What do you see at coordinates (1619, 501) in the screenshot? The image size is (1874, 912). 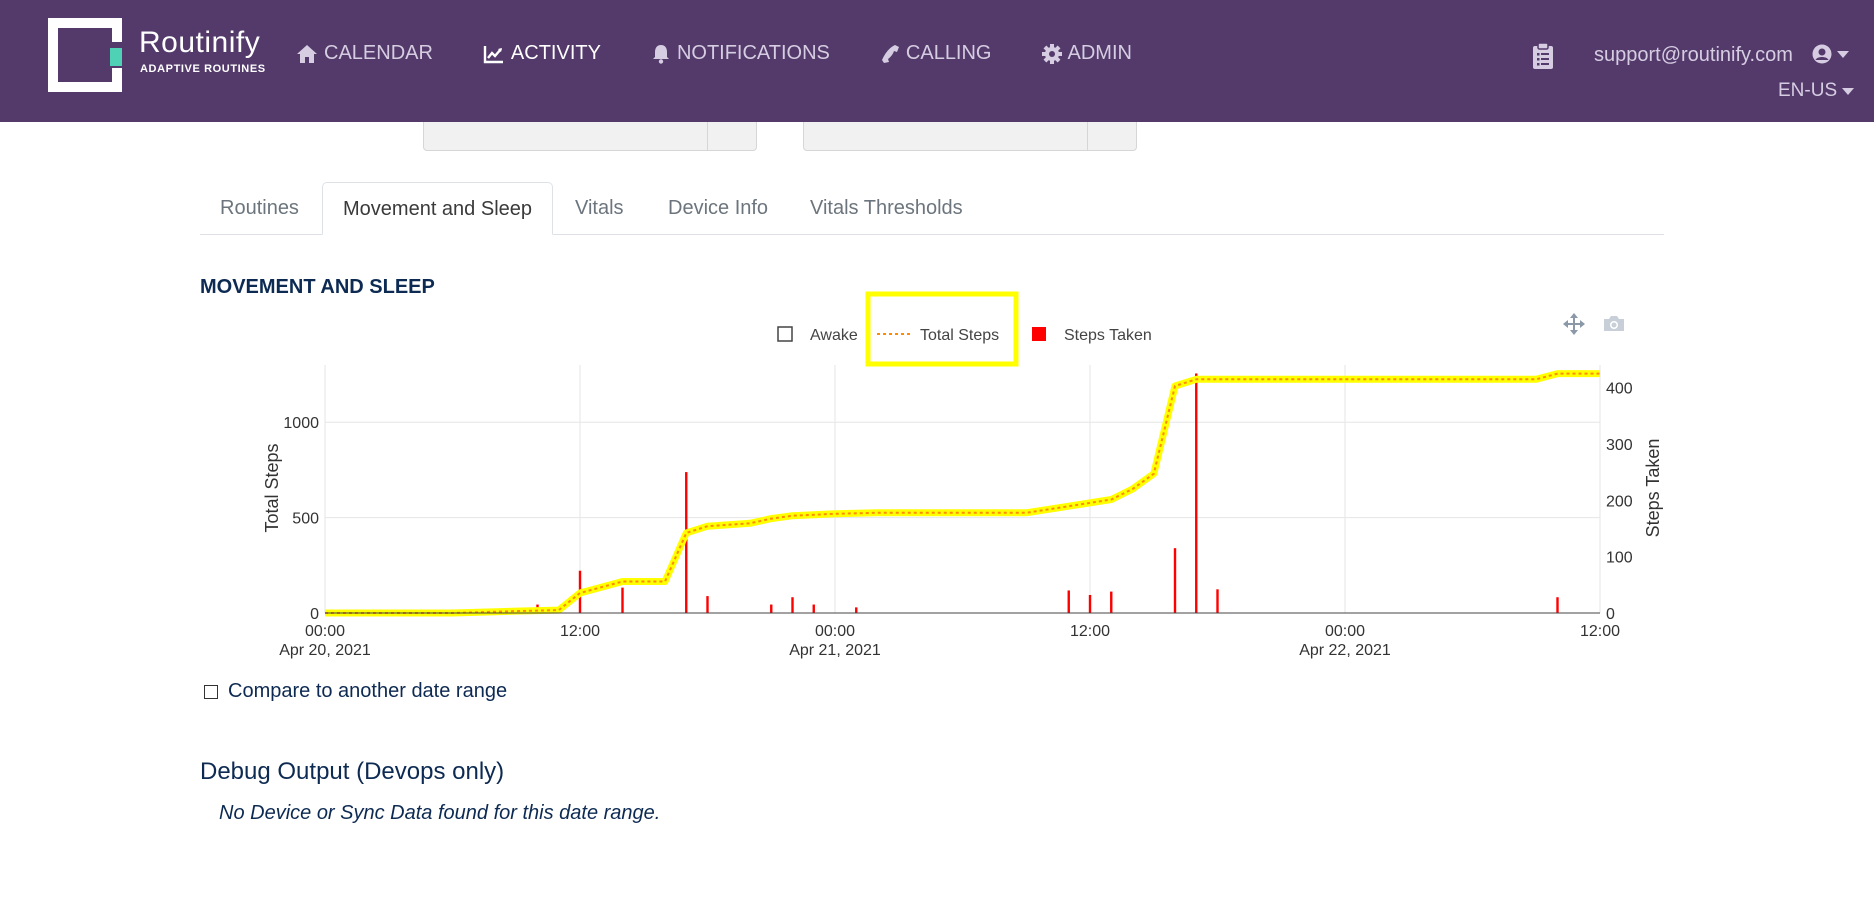 I see `y-right-tick-label: 200` at bounding box center [1619, 501].